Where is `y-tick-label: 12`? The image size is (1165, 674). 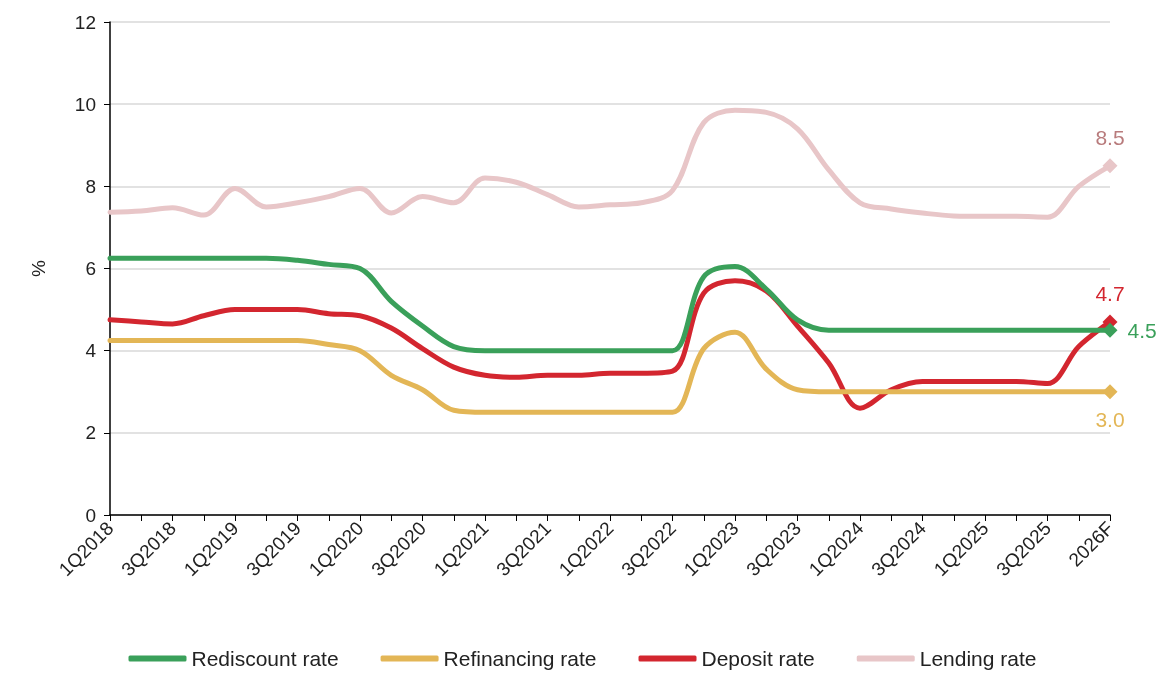 y-tick-label: 12 is located at coordinates (85, 22).